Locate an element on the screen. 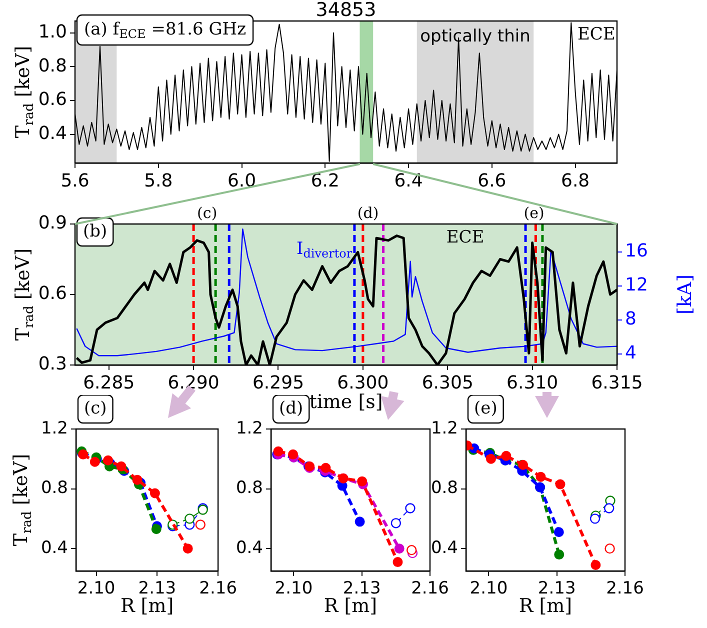  y2-tick-label: 12 is located at coordinates (636, 285).